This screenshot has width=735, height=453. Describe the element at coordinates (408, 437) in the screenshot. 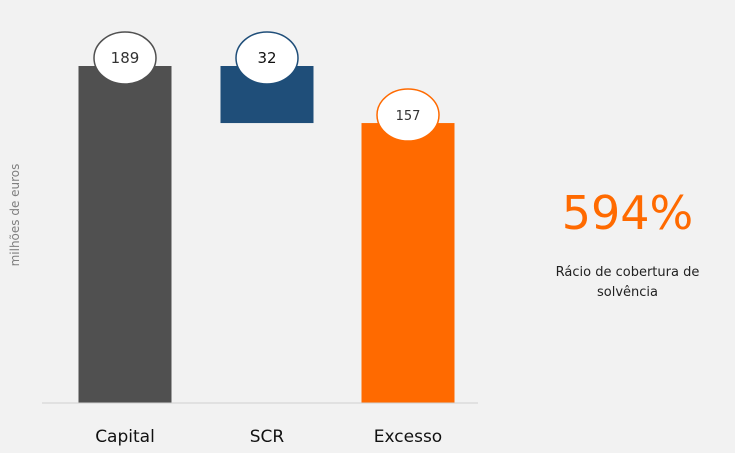

I see `x-tick-label-excesso: Excesso` at that location.